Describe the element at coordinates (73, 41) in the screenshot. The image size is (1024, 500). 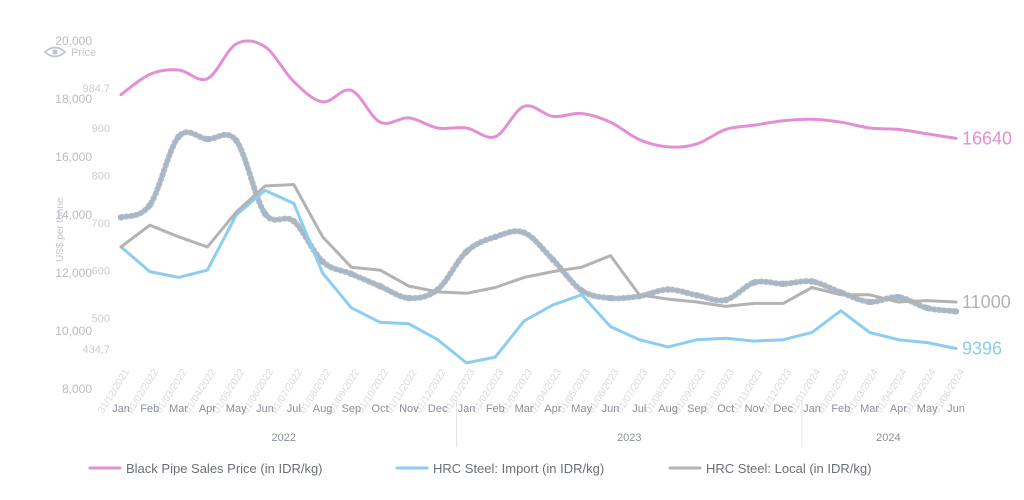
I see `y-tick-label: 20,000` at that location.